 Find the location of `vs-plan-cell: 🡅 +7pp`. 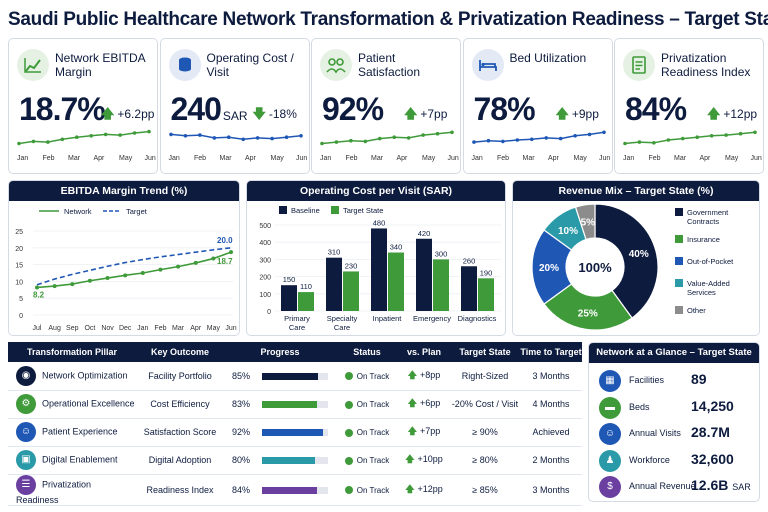

vs-plan-cell: 🡅 +7pp is located at coordinates (424, 432).